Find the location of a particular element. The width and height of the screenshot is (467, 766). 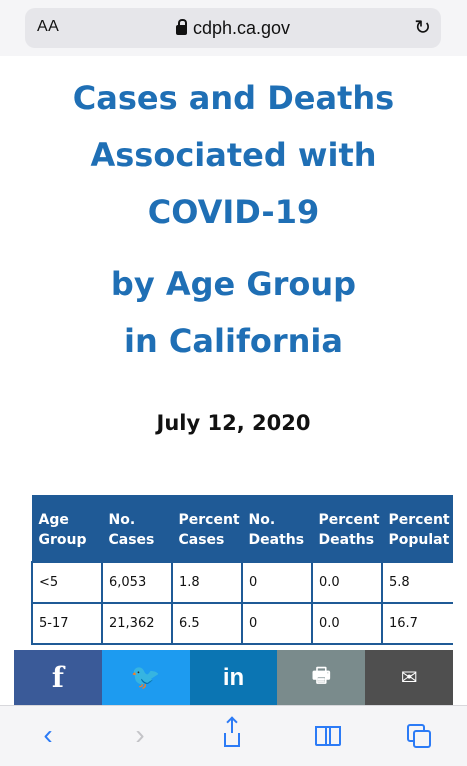

browser-address-area: AA cdph.ca.gov ↻ is located at coordinates (233, 28).